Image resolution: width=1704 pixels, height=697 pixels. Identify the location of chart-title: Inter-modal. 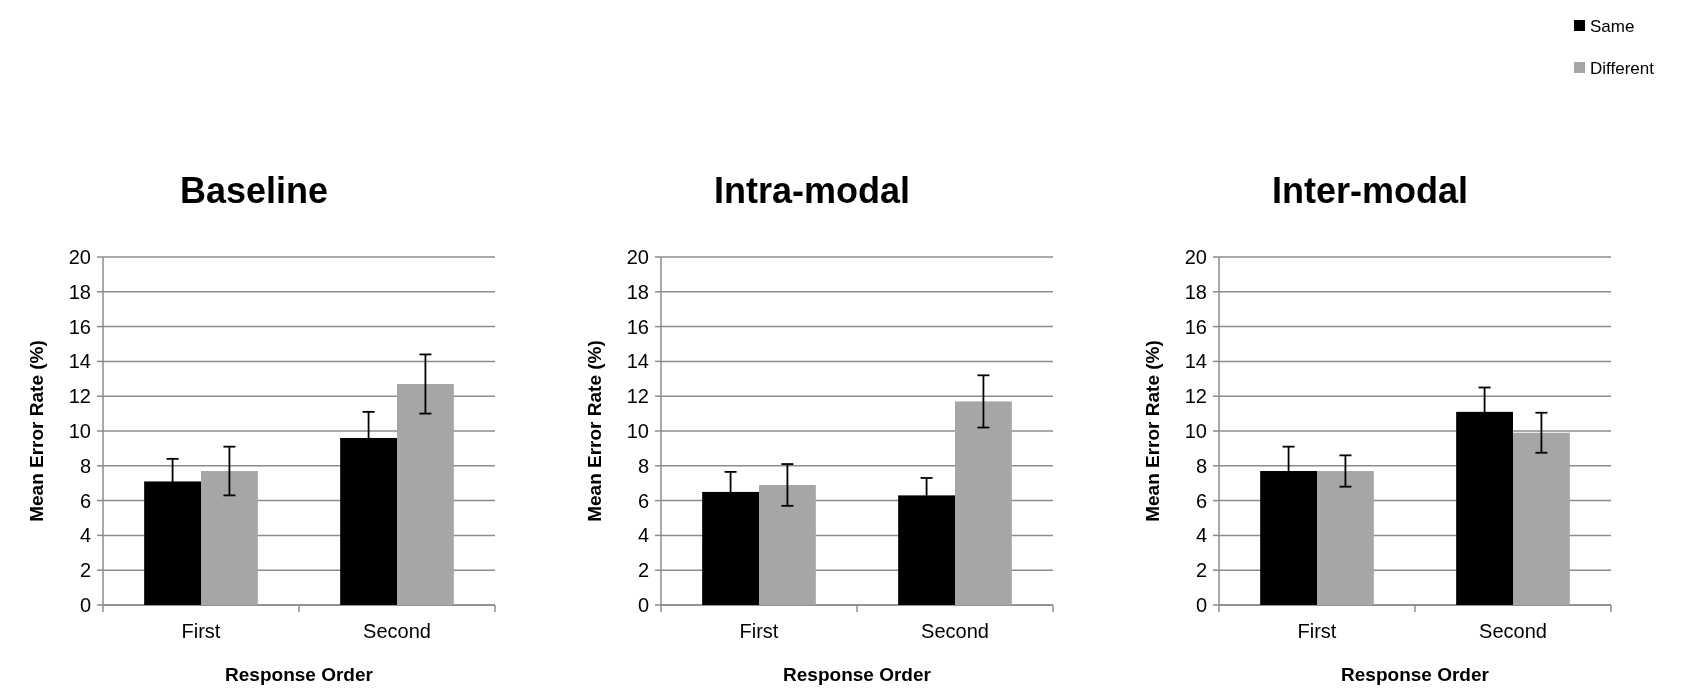
(1370, 190).